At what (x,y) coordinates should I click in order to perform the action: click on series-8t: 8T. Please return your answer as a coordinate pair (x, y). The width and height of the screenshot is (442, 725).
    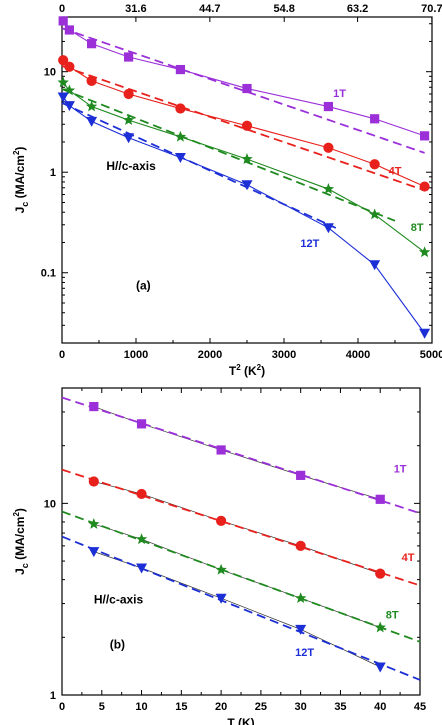
    Looking at the image, I should click on (241, 576).